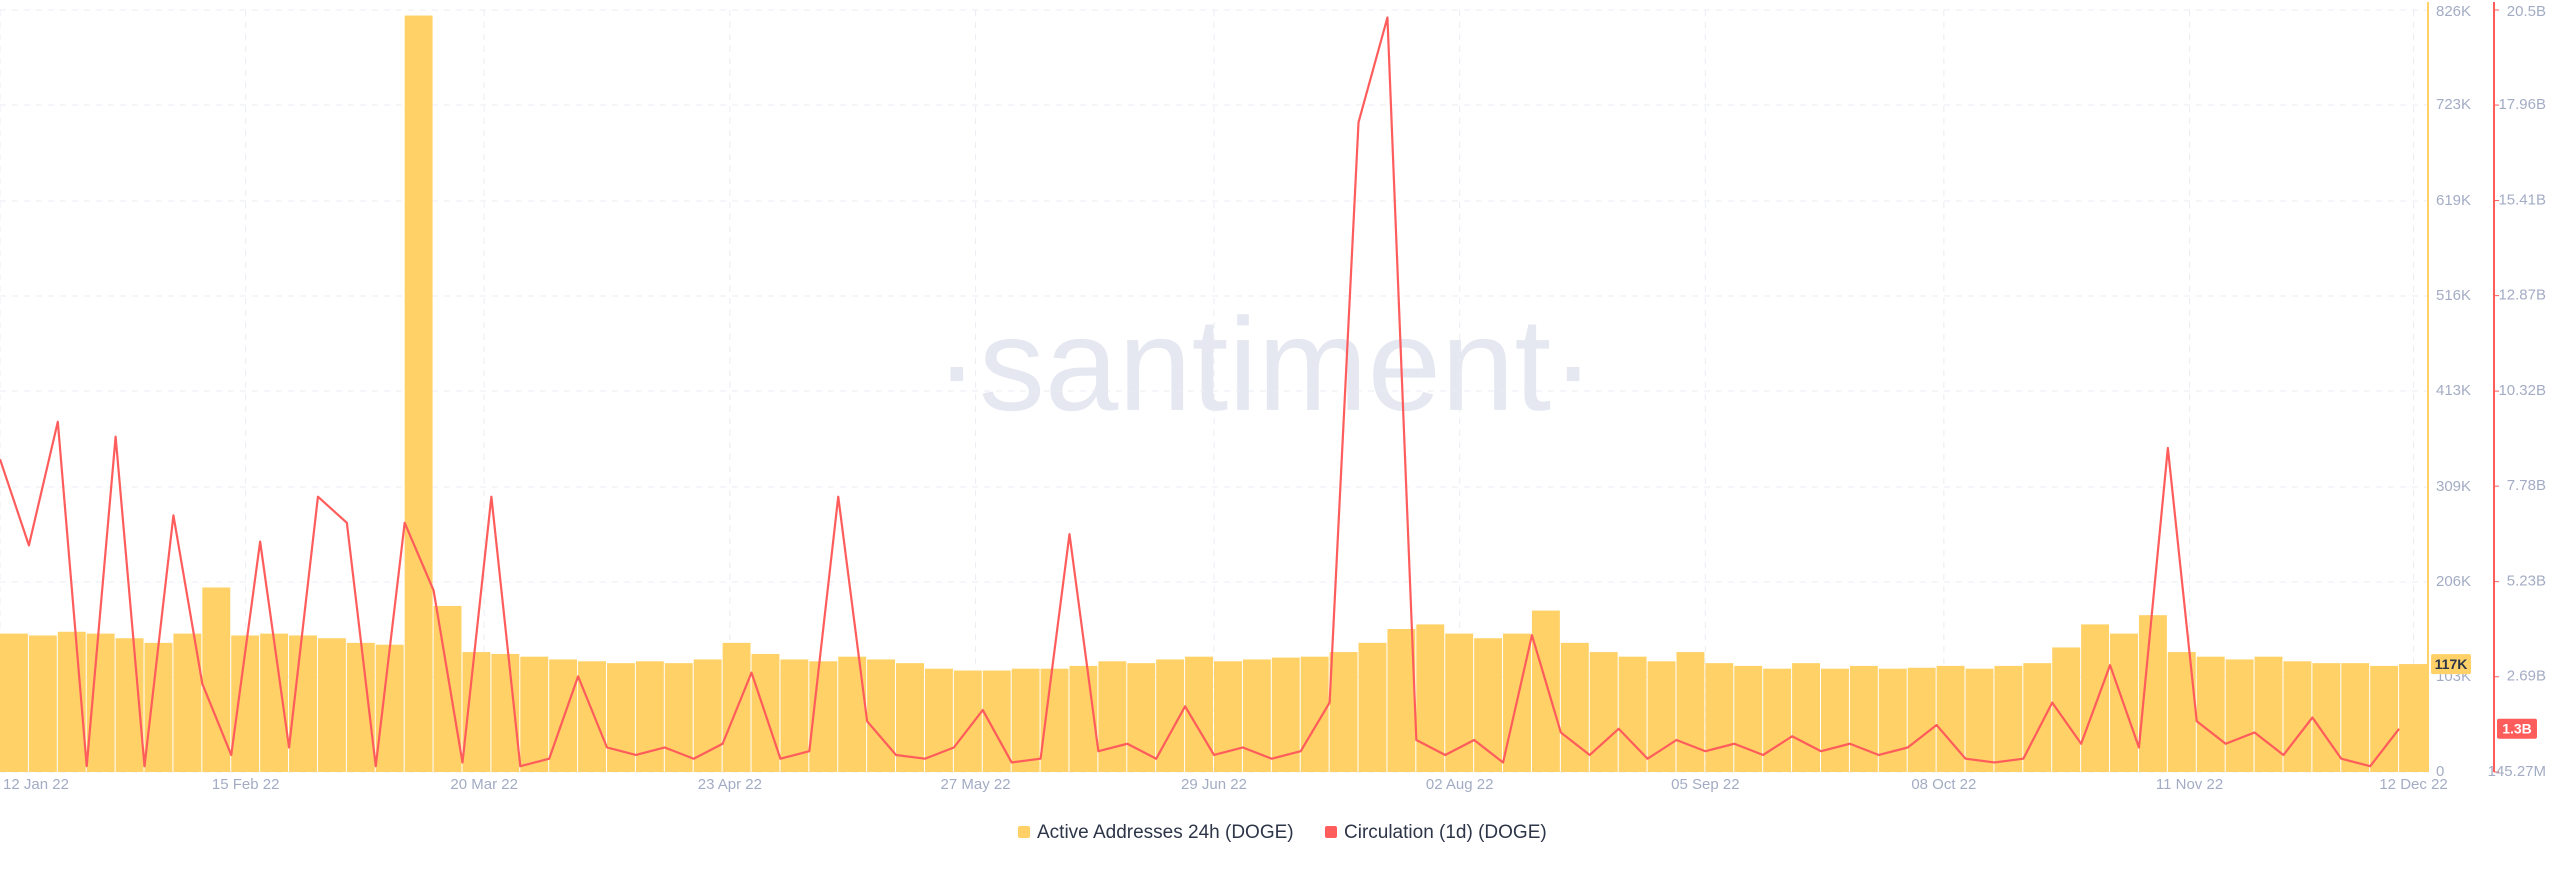 The height and width of the screenshot is (872, 2560). What do you see at coordinates (2517, 771) in the screenshot?
I see `y2-tick-label: 145.27M` at bounding box center [2517, 771].